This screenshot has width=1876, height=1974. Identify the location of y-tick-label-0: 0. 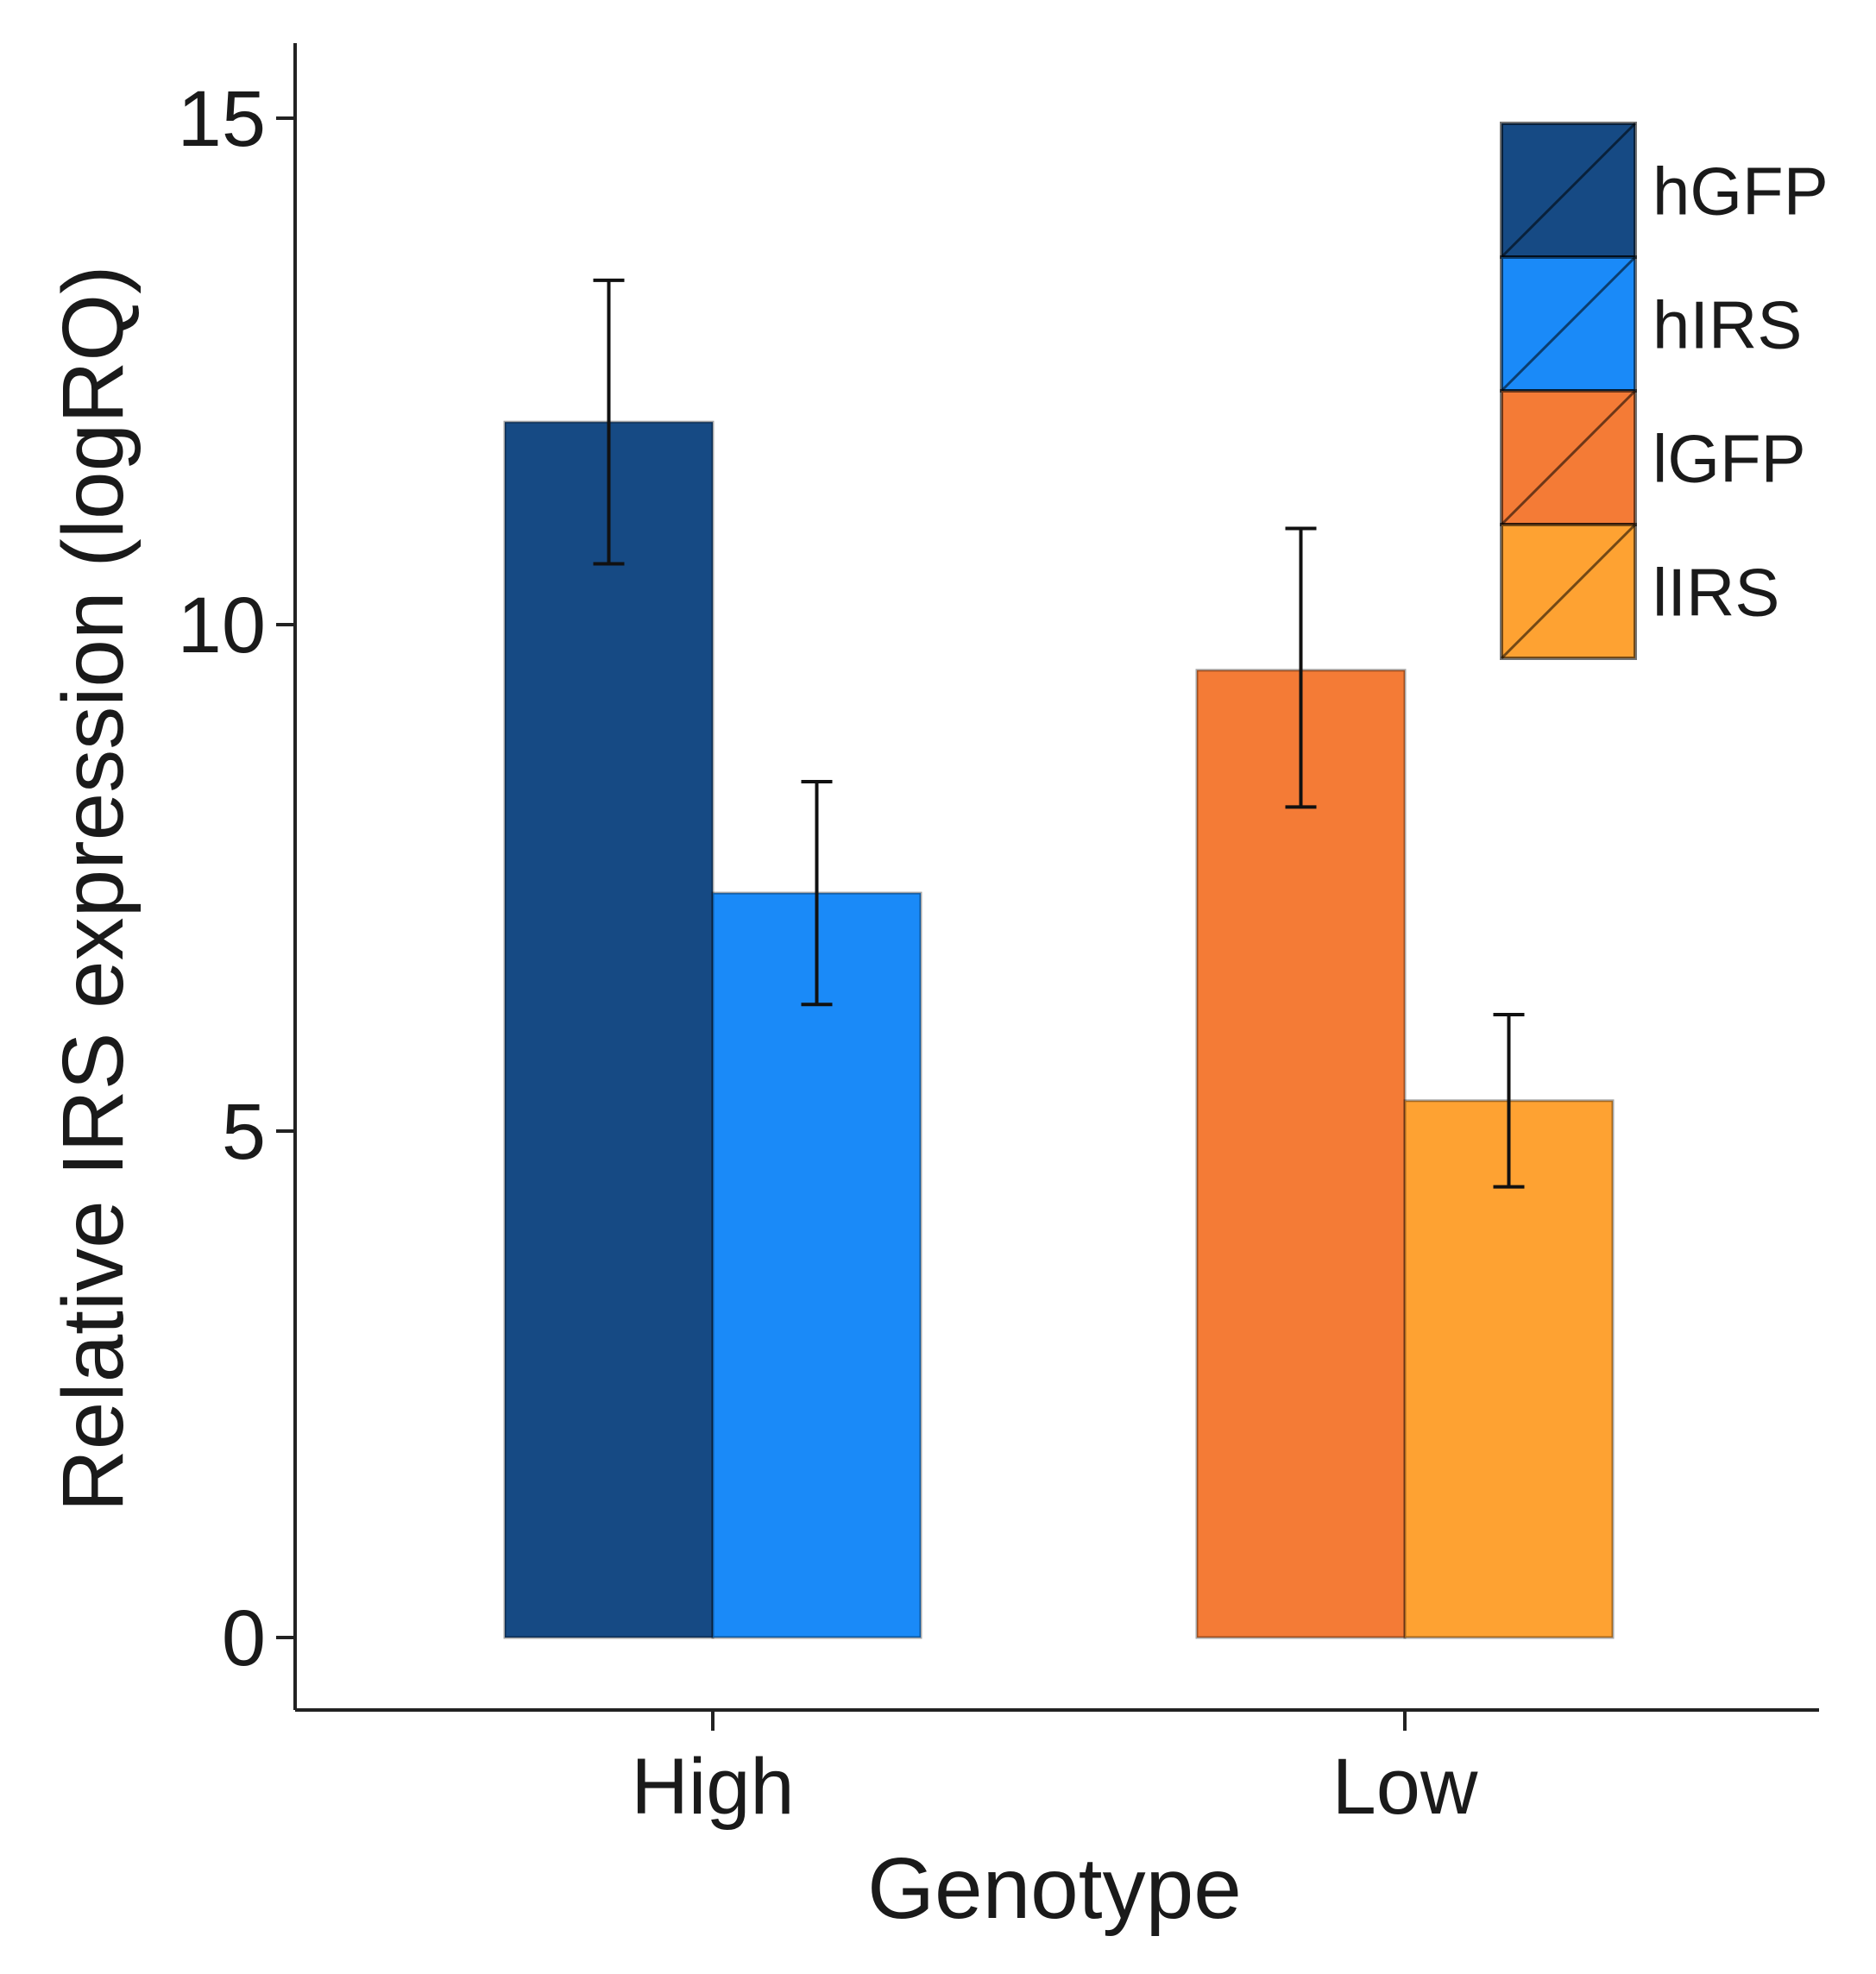
(244, 1638).